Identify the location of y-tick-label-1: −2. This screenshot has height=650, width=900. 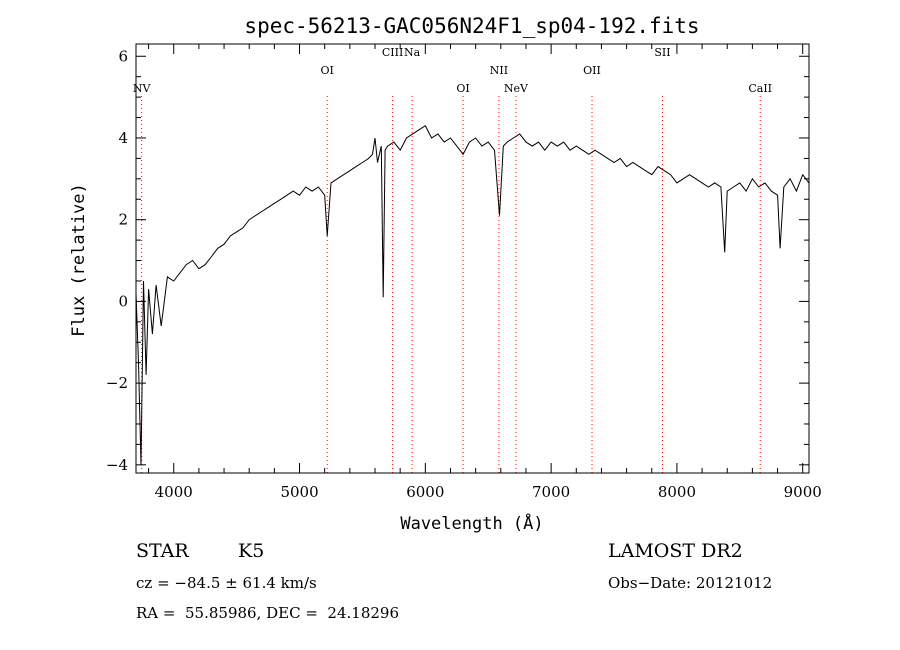
(117, 383).